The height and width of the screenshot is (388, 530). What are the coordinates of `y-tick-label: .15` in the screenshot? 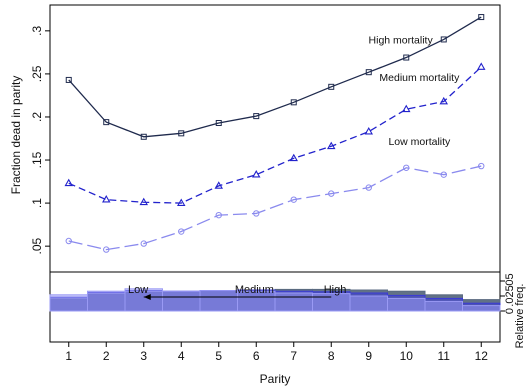 It's located at (37, 159).